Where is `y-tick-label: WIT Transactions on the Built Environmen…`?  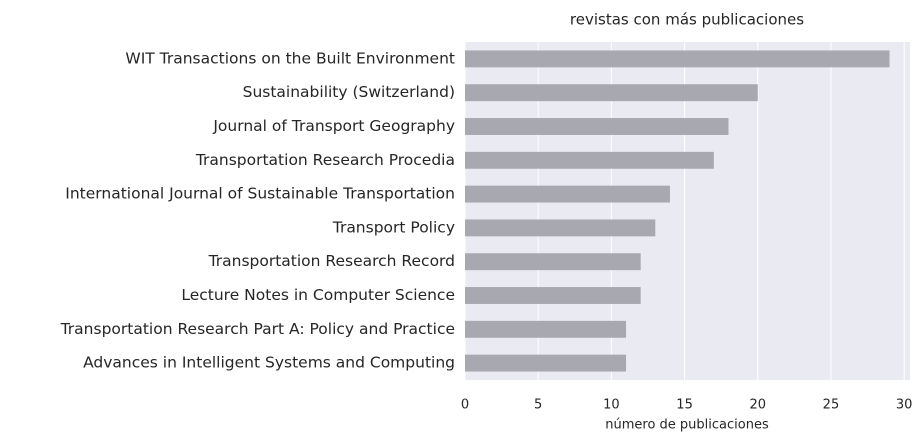 y-tick-label: WIT Transactions on the Built Environmen… is located at coordinates (290, 58).